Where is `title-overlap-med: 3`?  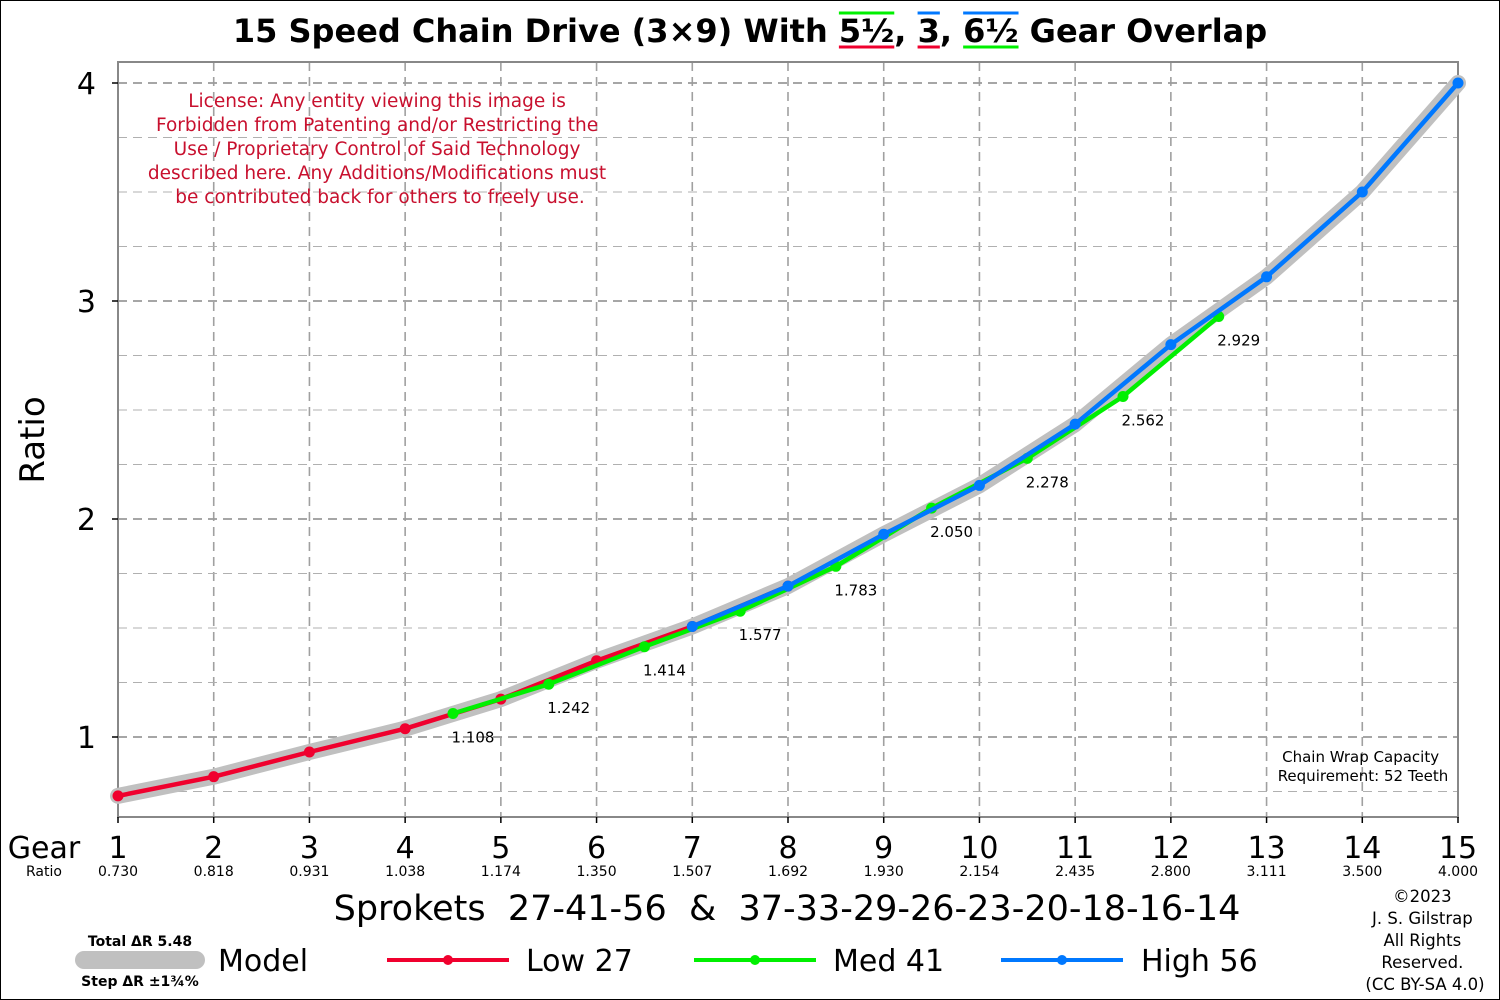
title-overlap-med: 3 is located at coordinates (929, 31).